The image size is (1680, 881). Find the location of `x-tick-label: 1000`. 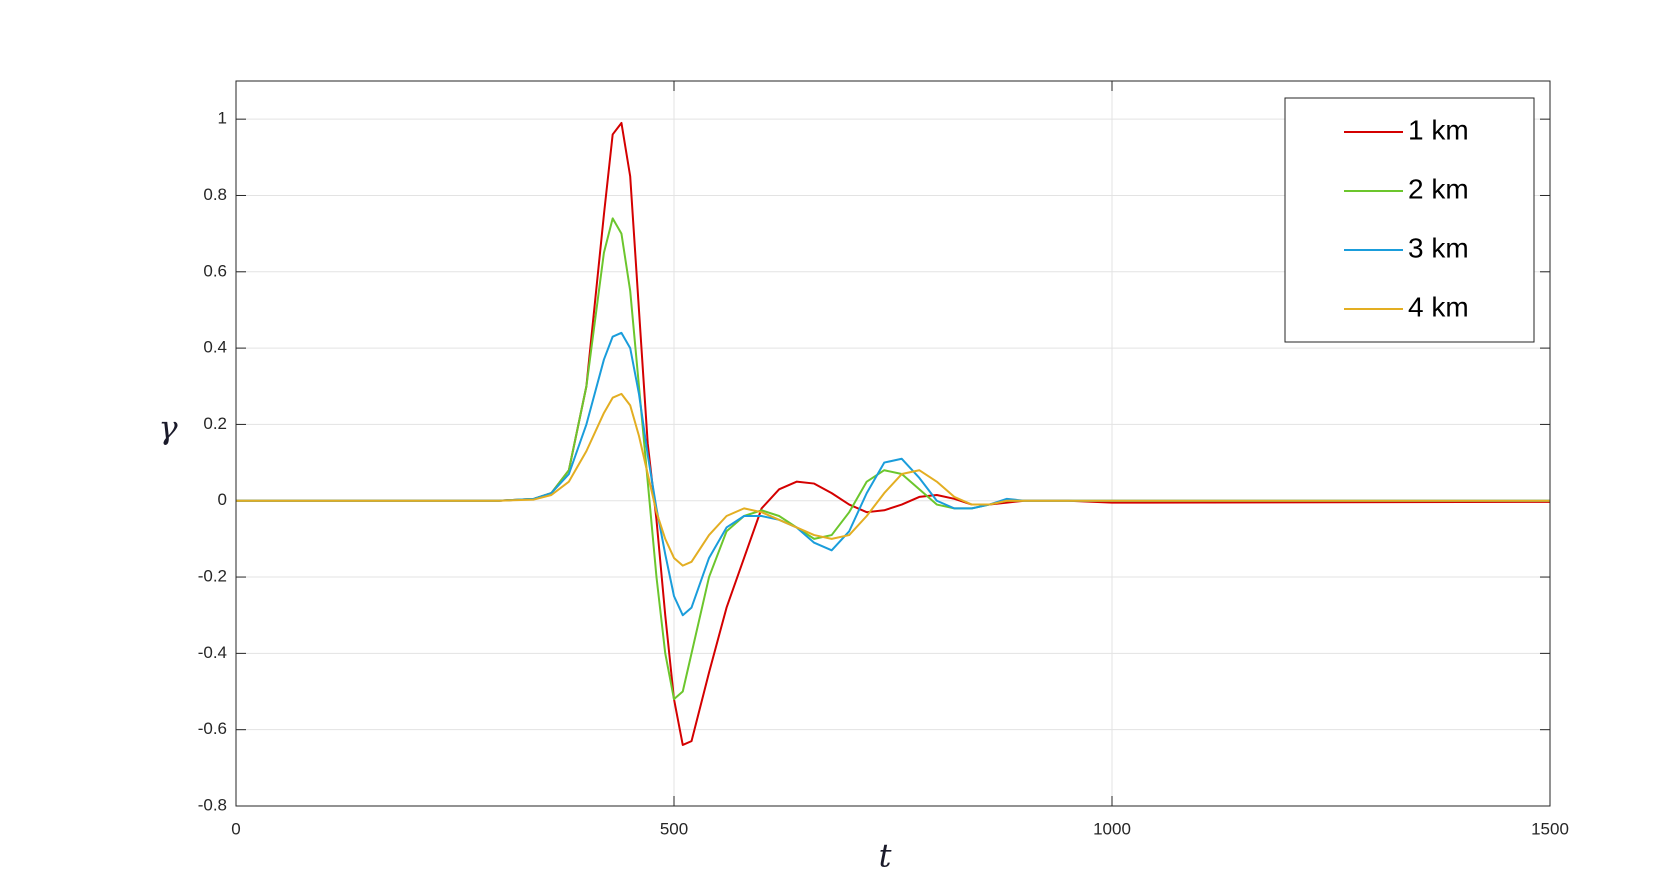

x-tick-label: 1000 is located at coordinates (1112, 828).